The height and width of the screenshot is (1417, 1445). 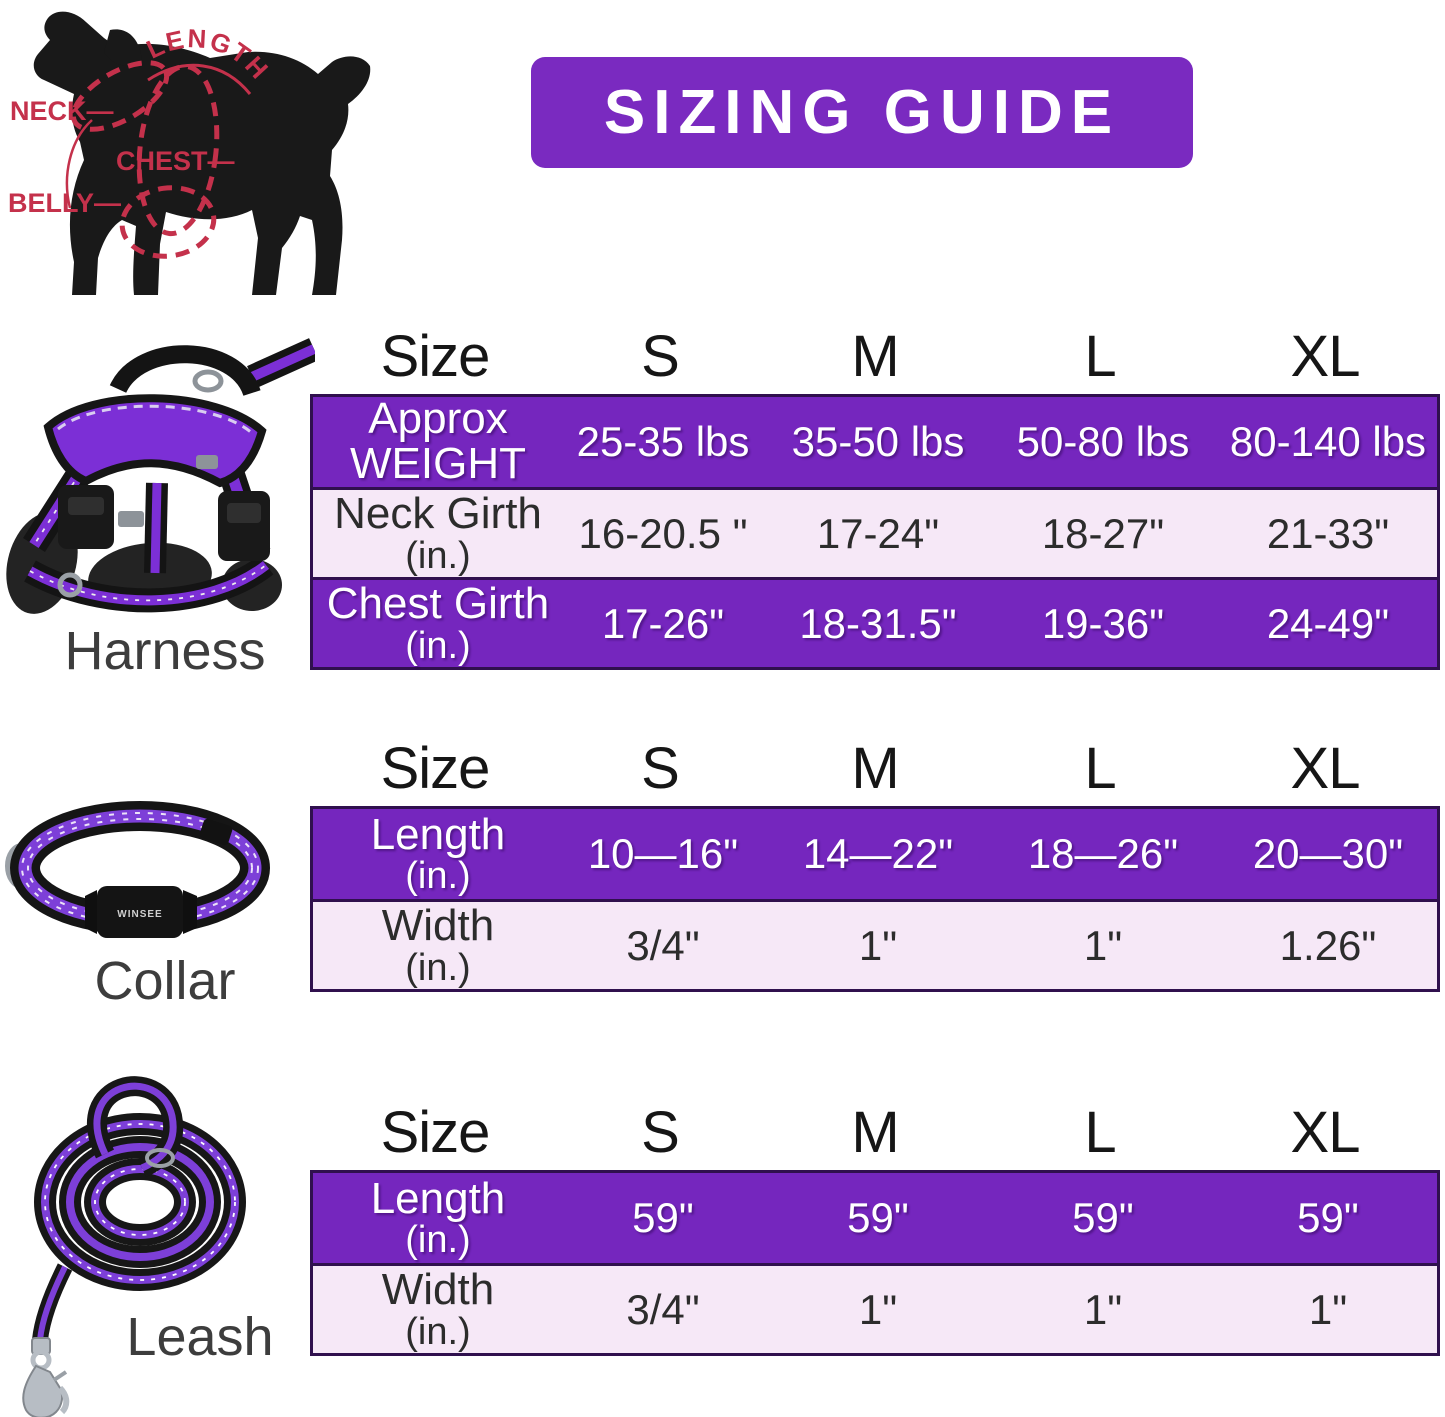 I want to click on length-arc-line, so click(x=199, y=79).